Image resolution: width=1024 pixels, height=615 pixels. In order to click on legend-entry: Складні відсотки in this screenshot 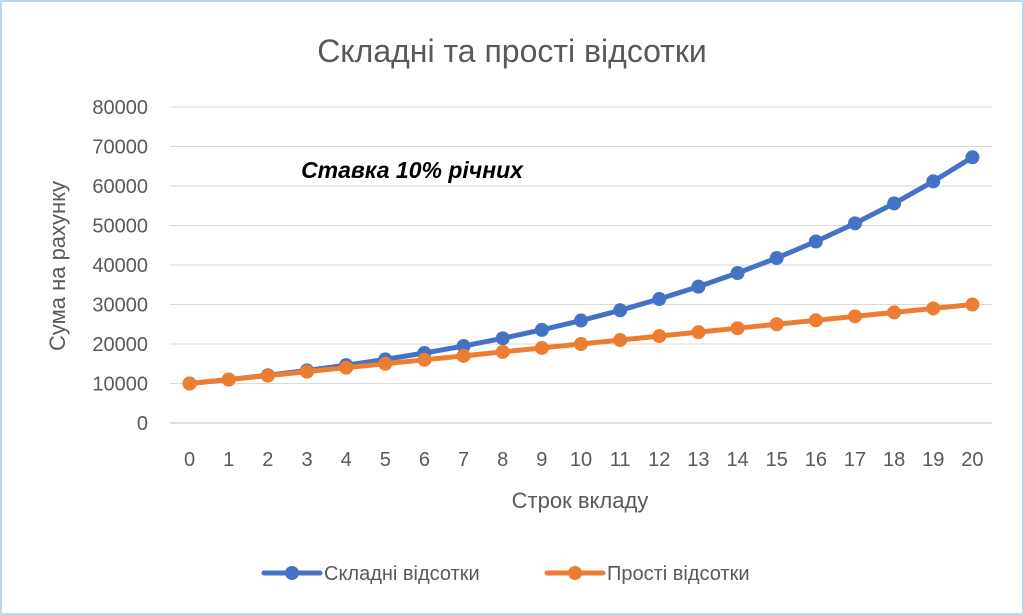, I will do `click(370, 574)`.